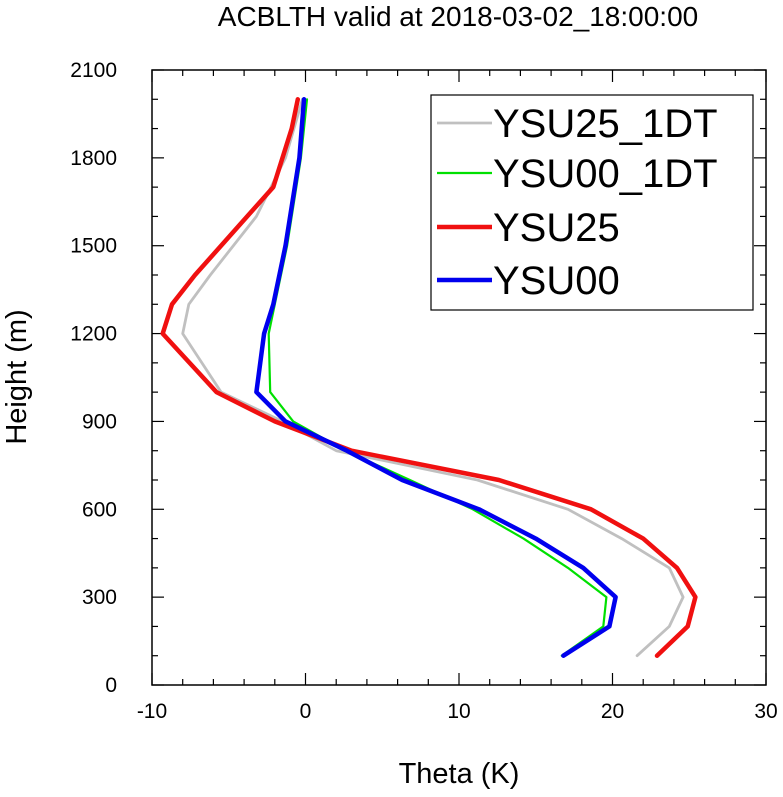 The image size is (783, 797). What do you see at coordinates (612, 711) in the screenshot?
I see `x-tick-label: 20` at bounding box center [612, 711].